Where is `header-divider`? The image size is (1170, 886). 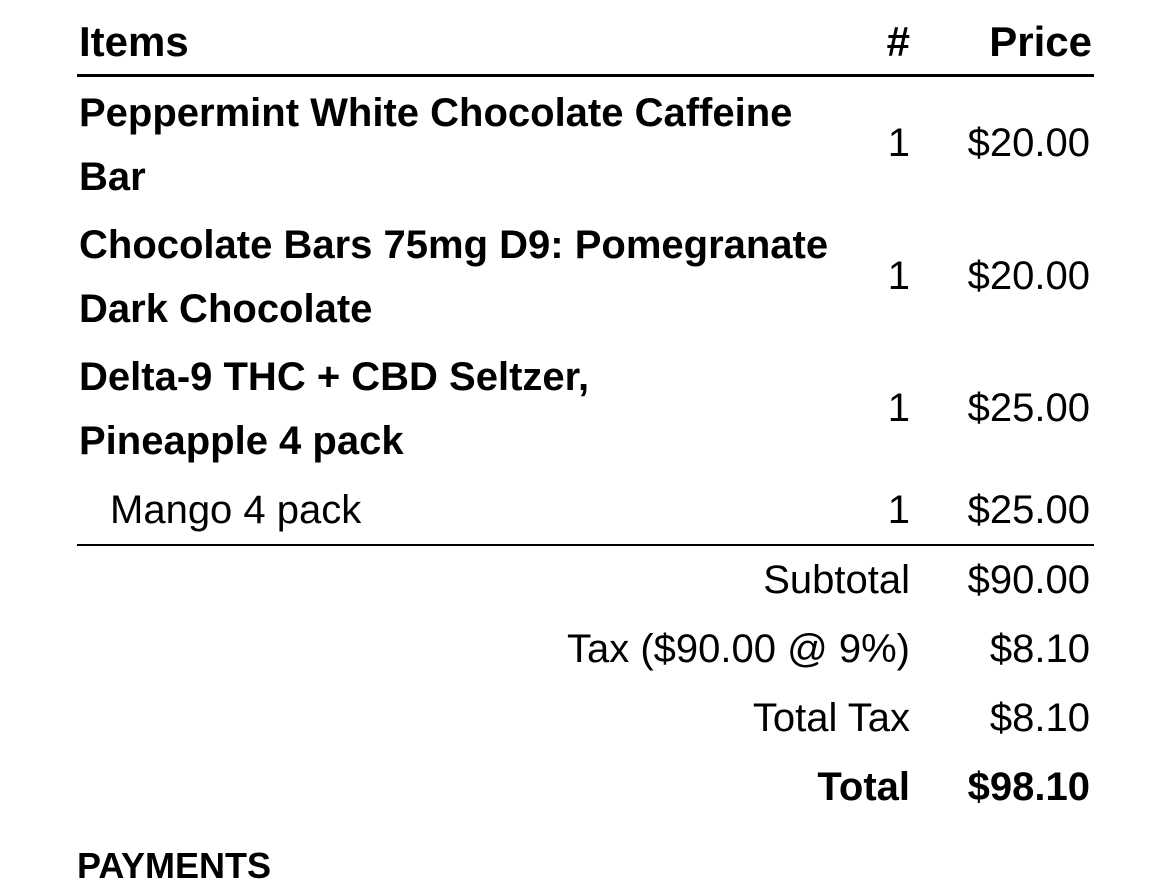 header-divider is located at coordinates (585, 75).